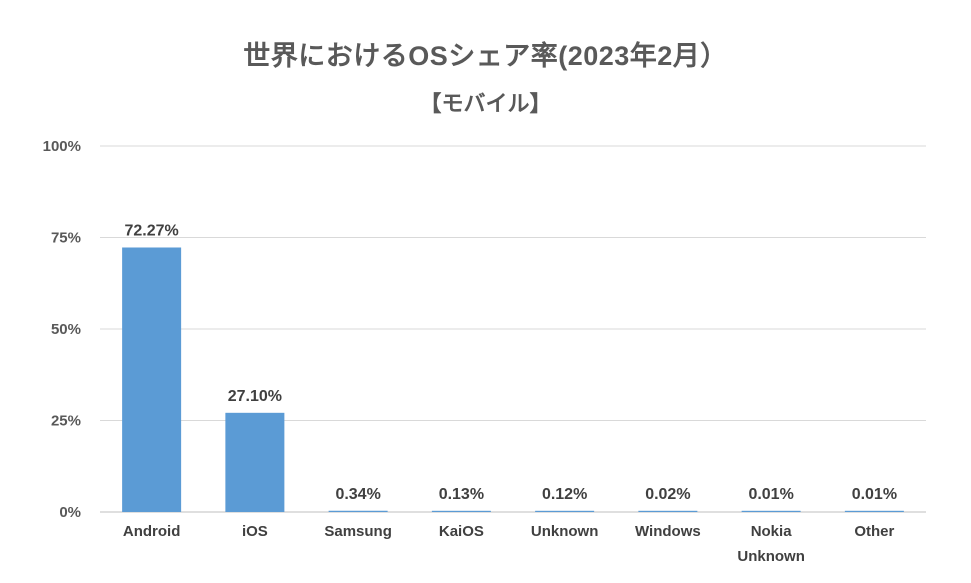  What do you see at coordinates (357, 494) in the screenshot?
I see `data-label: 0.34%` at bounding box center [357, 494].